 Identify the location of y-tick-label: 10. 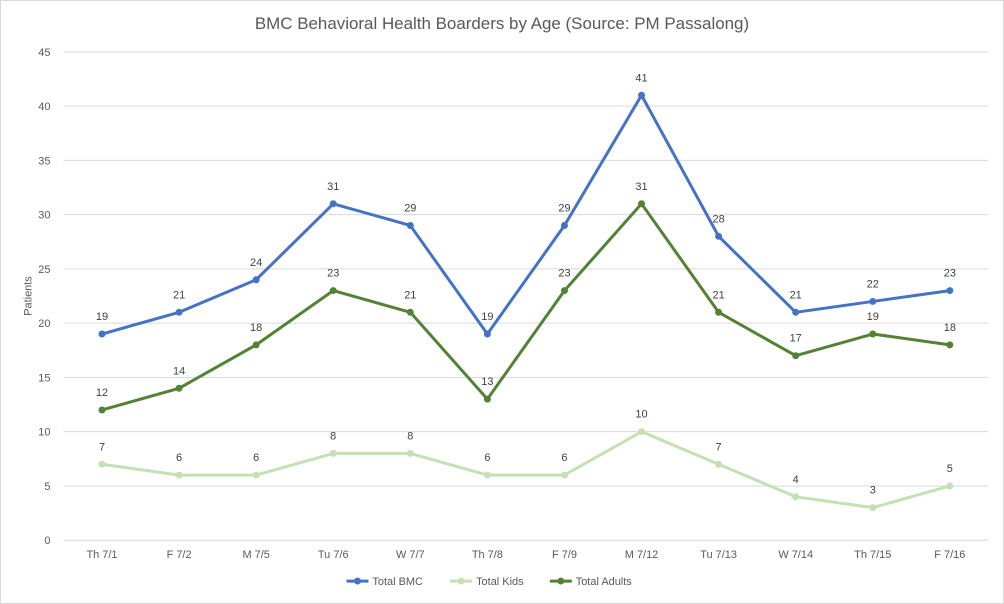
(44, 433).